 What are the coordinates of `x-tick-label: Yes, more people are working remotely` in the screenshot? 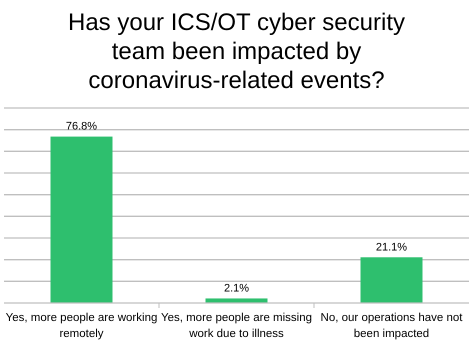 It's located at (82, 326).